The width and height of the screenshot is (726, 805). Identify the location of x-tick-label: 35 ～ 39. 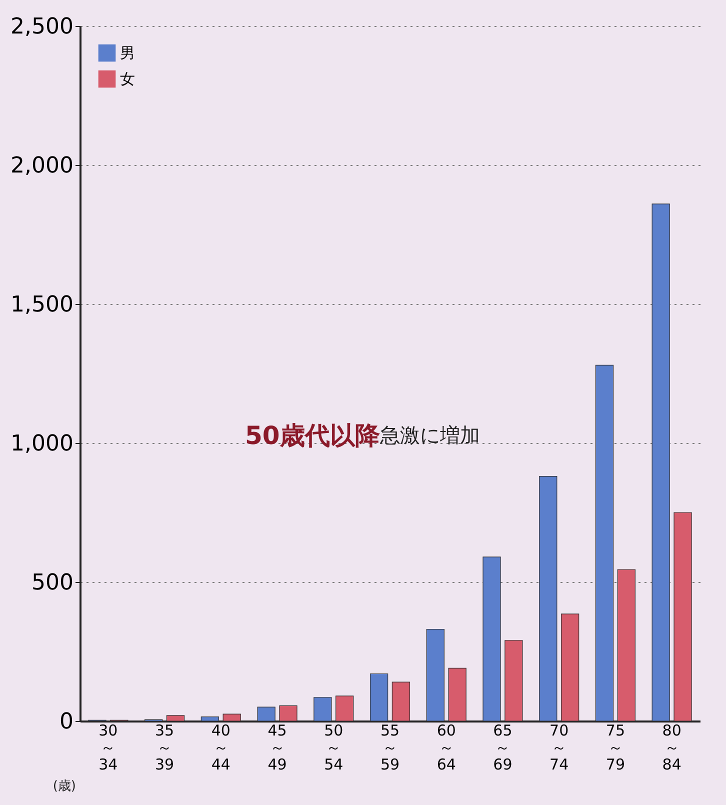
(164, 748).